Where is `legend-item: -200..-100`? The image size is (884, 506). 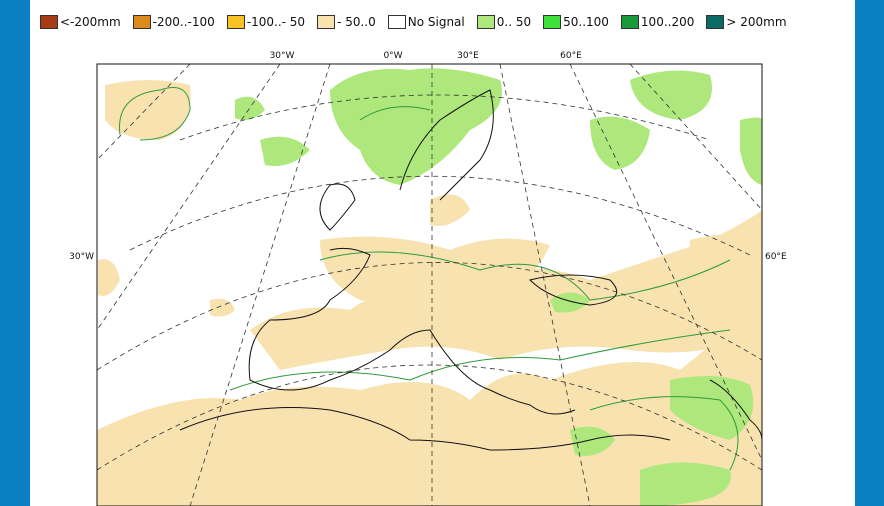
legend-item: -200..-100 is located at coordinates (173, 22).